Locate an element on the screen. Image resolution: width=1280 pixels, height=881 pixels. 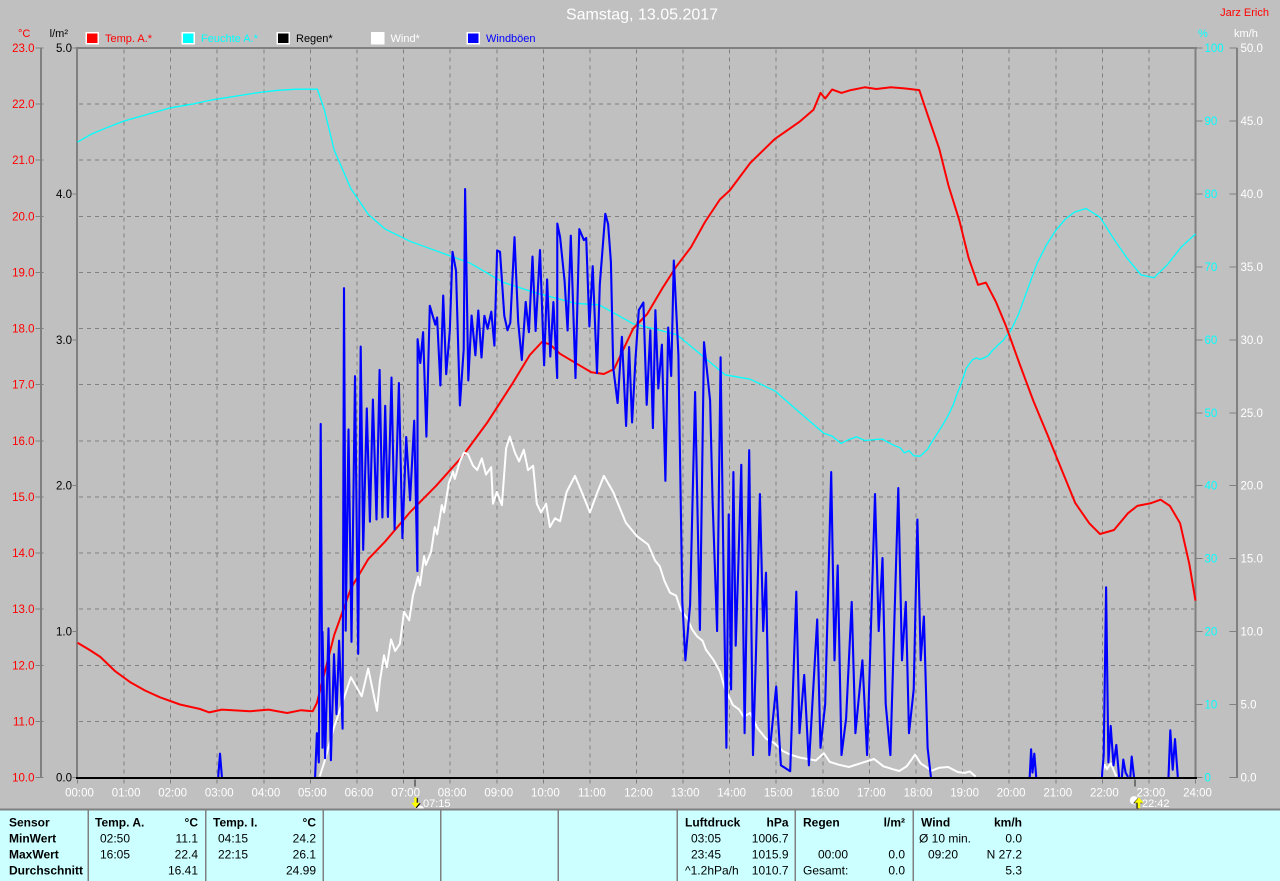
svg-text: ^1.2hPa/h is located at coordinates (712, 871).